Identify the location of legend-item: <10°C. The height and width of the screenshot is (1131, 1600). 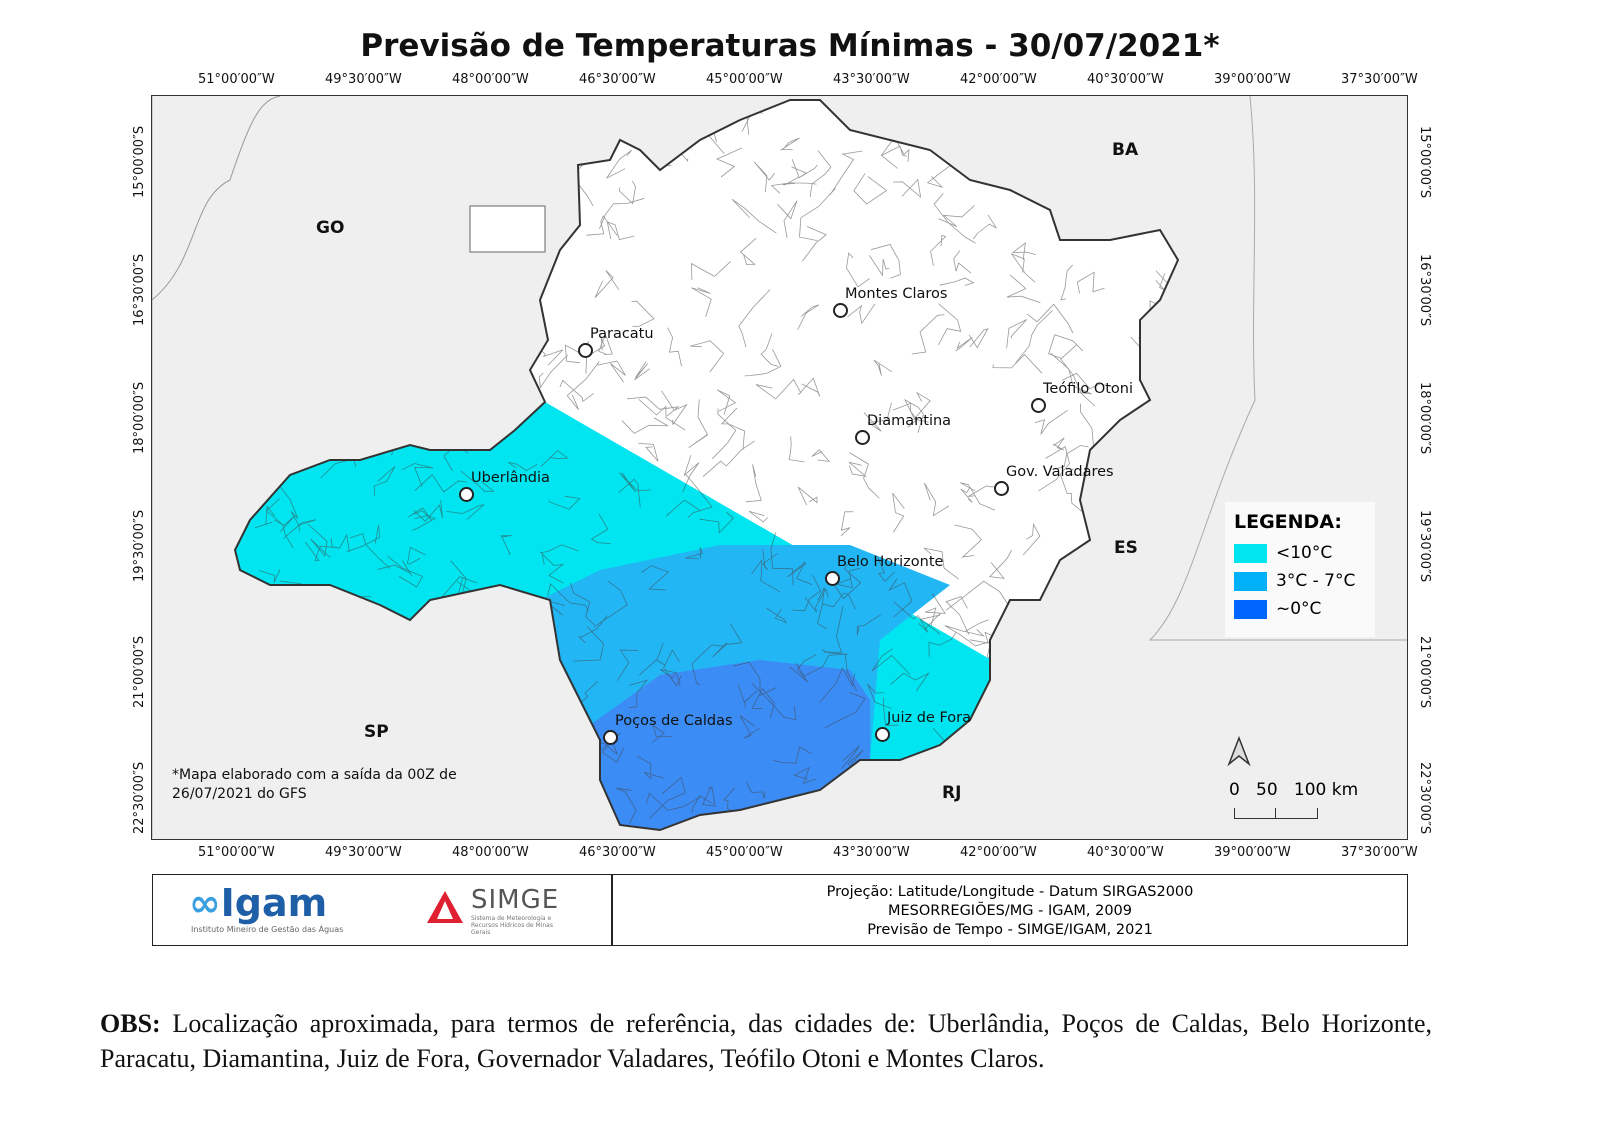
(1304, 553).